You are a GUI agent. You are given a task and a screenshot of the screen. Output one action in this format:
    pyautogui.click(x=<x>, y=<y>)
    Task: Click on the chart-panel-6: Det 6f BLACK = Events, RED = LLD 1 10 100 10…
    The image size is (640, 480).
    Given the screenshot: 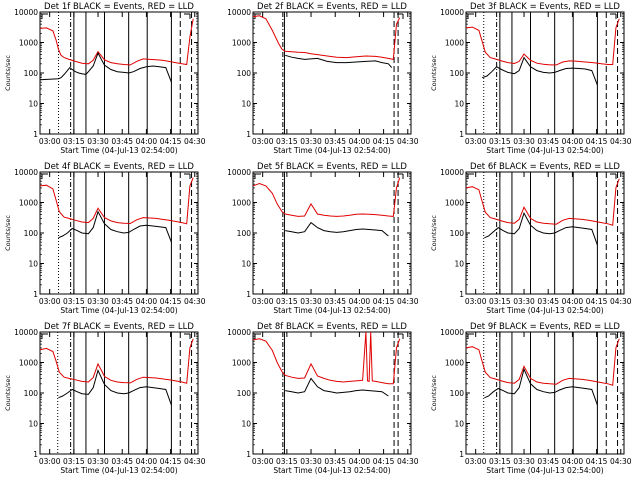 What is the action you would take?
    pyautogui.click(x=531, y=238)
    